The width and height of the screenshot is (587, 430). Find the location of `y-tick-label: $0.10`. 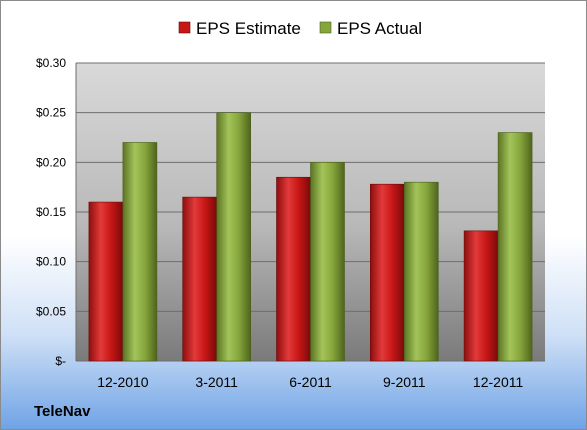

y-tick-label: $0.10 is located at coordinates (51, 262).